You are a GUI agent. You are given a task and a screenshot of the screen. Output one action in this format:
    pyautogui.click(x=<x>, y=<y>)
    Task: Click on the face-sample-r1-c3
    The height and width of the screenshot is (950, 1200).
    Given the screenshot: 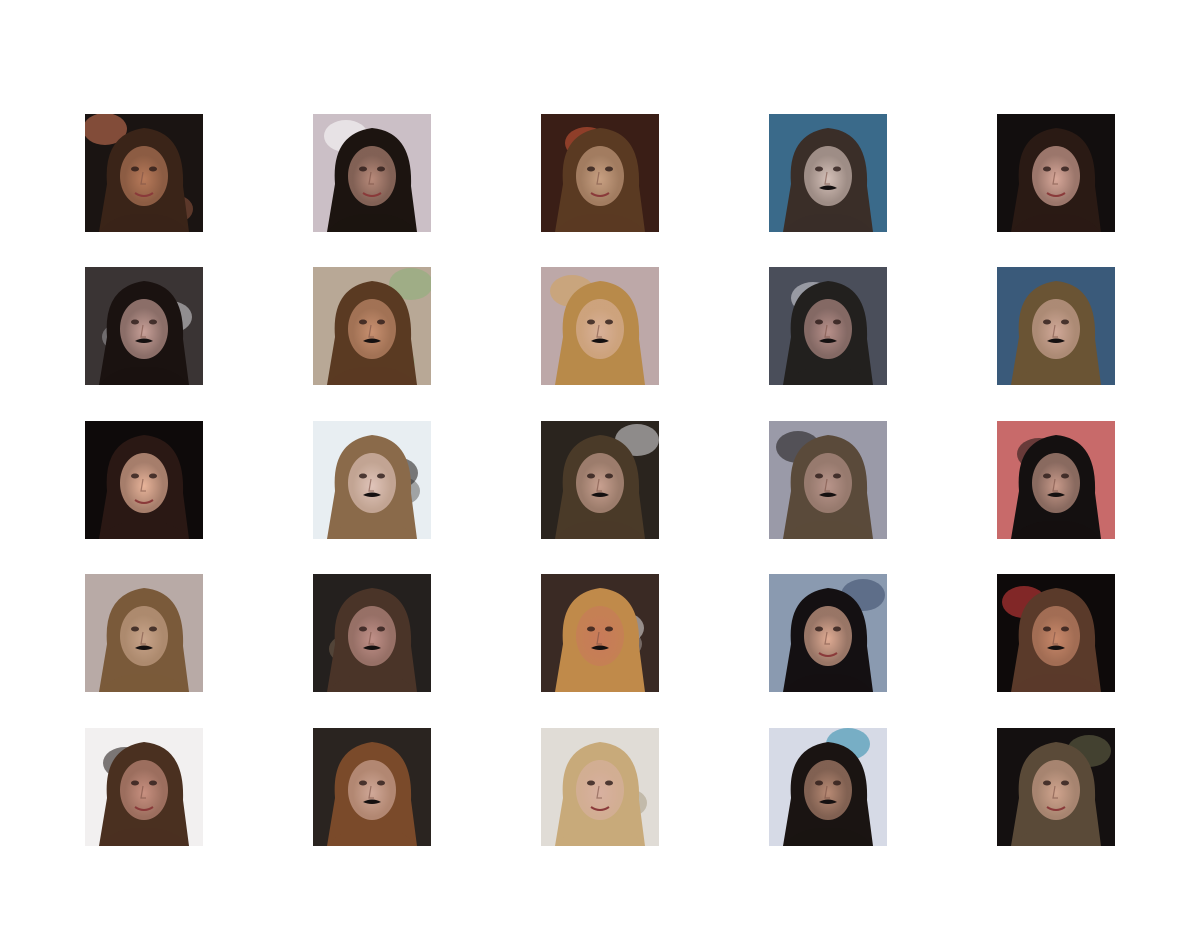 What is the action you would take?
    pyautogui.click(x=600, y=173)
    